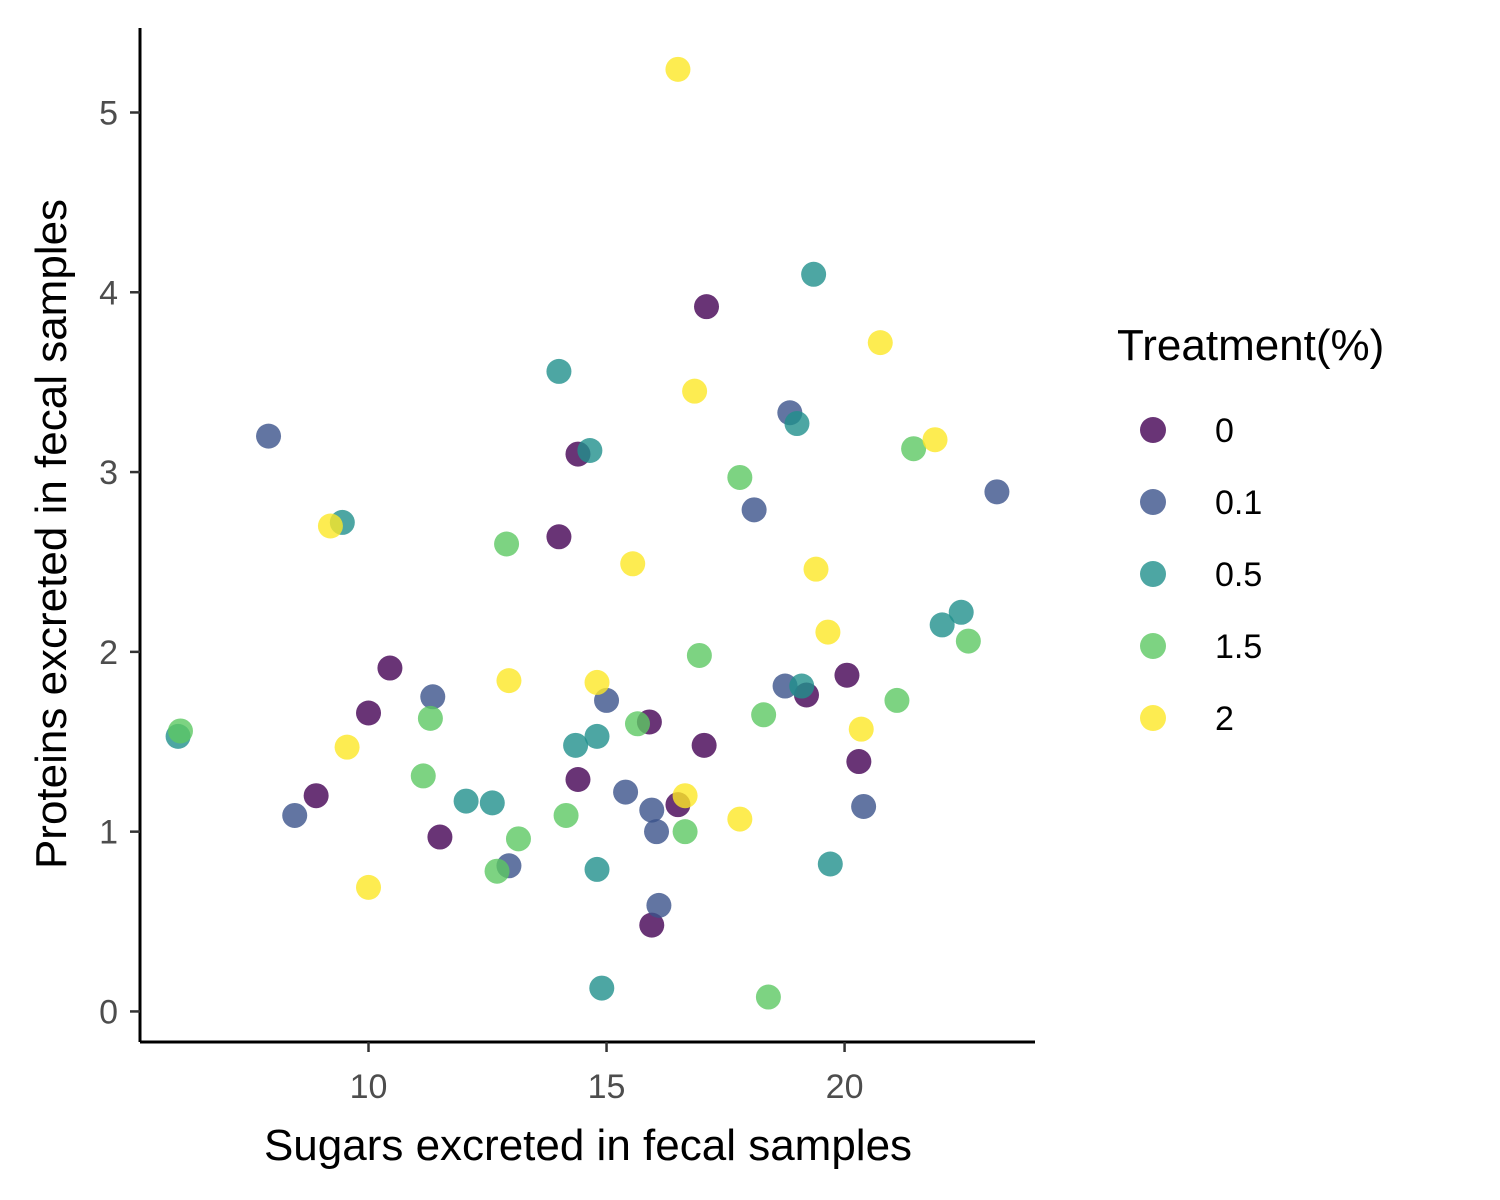 This screenshot has height=1200, width=1500. I want to click on x-tick-label: 10, so click(369, 1087).